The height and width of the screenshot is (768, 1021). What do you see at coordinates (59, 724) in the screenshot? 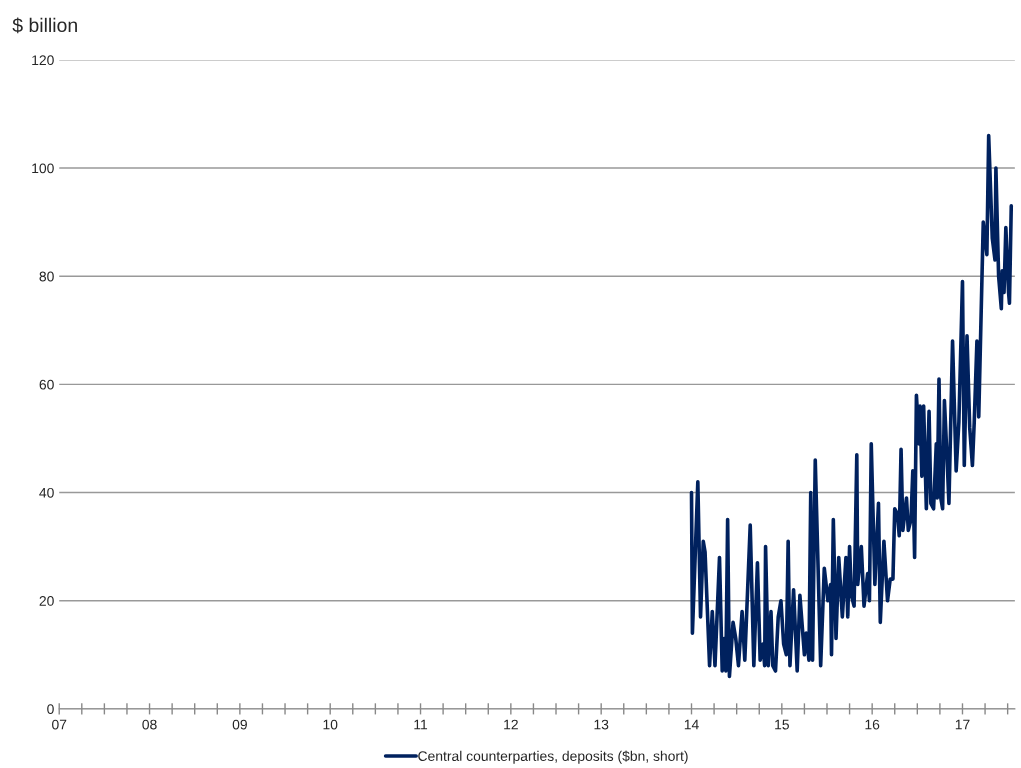
I see `x-tick-label: 07` at bounding box center [59, 724].